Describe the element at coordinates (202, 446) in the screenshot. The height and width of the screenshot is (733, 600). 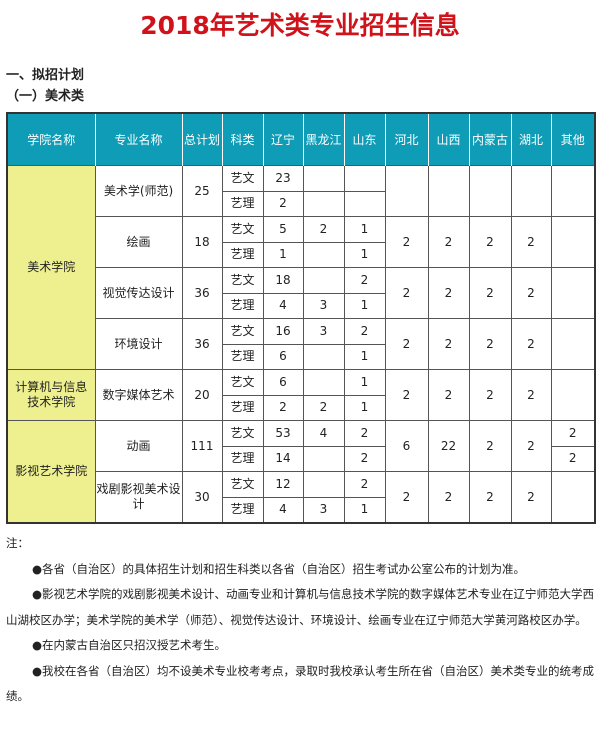
I see `total-plan-cell: 111` at that location.